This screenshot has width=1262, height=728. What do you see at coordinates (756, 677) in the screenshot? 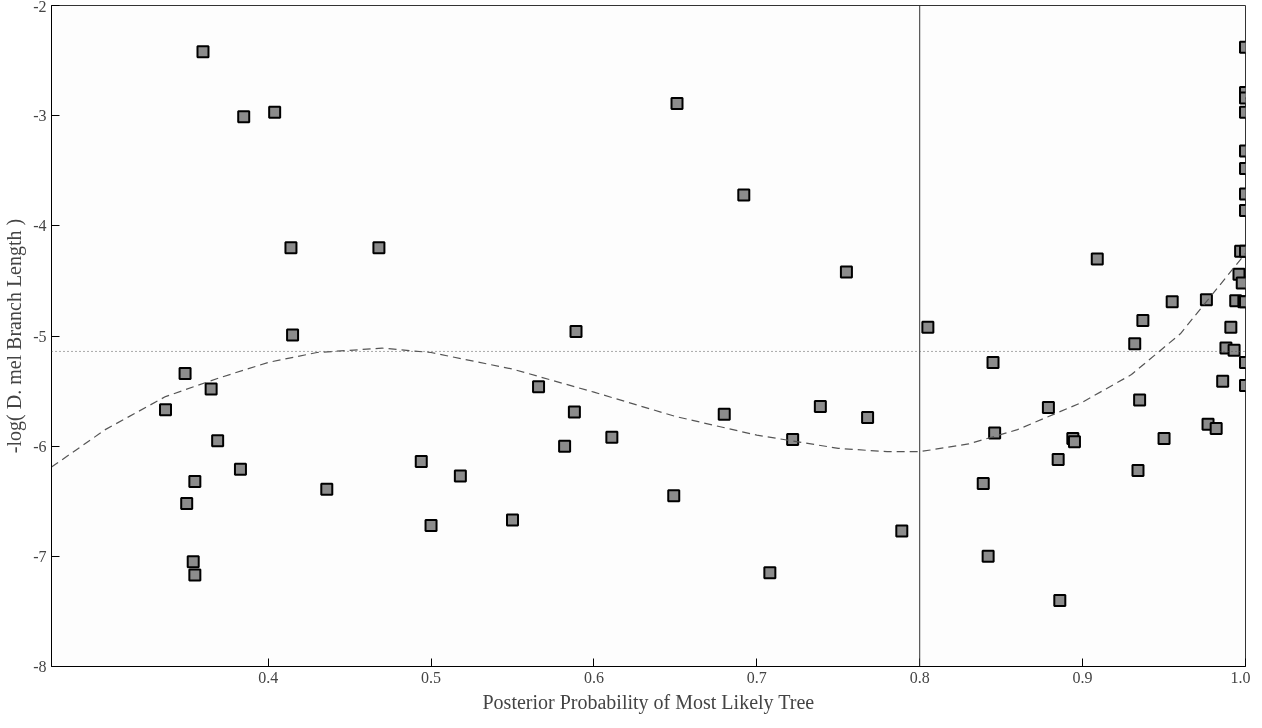
I see `x-tick-label: 0.7` at bounding box center [756, 677].